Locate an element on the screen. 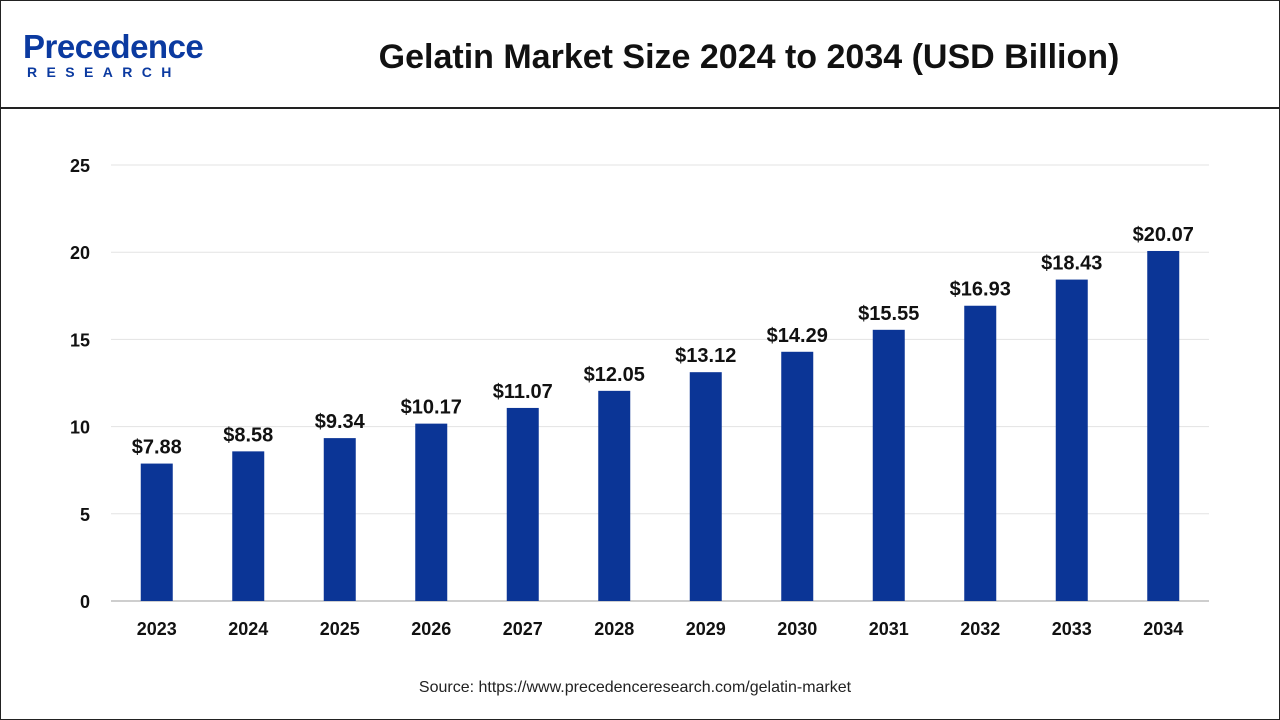 This screenshot has height=720, width=1280. y-tick-label: 25 is located at coordinates (80, 166).